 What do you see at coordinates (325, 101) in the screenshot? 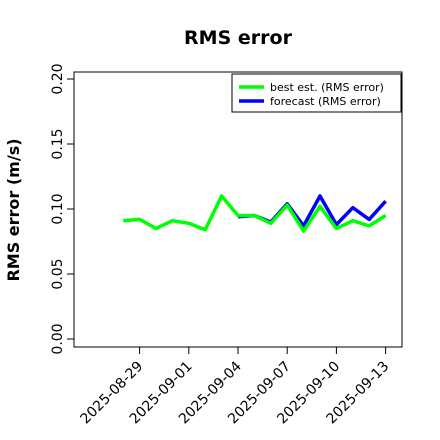
I see `legend-label-forecast: forecast (RMS error)` at bounding box center [325, 101].